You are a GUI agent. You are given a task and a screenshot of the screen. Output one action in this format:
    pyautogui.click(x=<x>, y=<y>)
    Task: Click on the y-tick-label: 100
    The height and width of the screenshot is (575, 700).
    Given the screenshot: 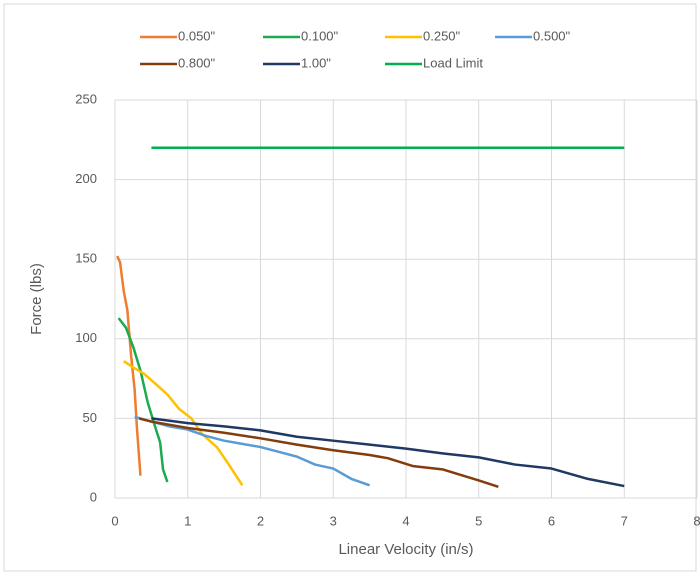 What is the action you would take?
    pyautogui.click(x=86, y=337)
    